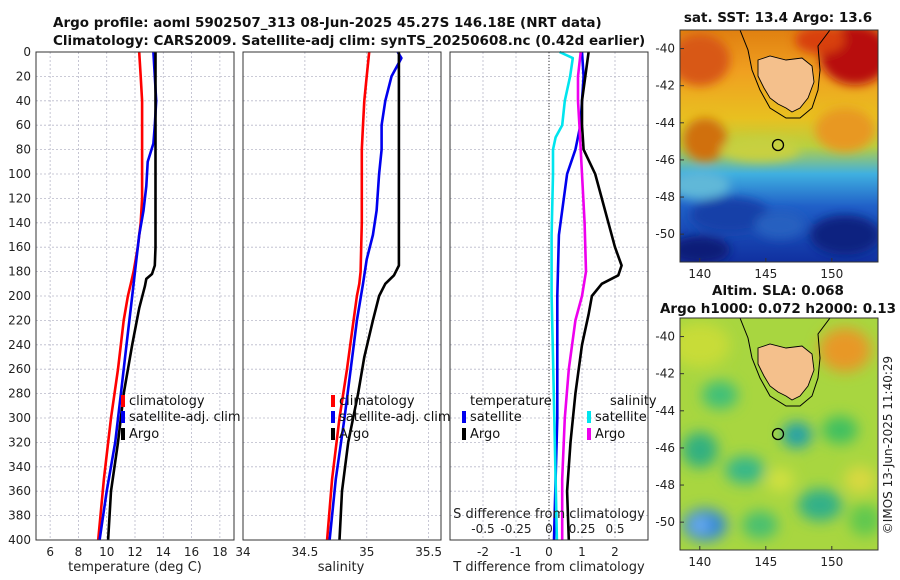  I want to click on depth-tick-label: 280, so click(19, 394).